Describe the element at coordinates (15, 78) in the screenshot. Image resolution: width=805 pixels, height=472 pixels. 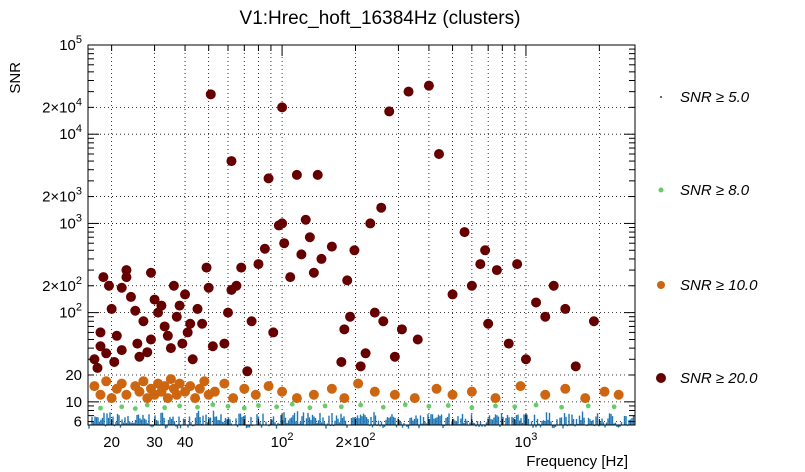
I see `y-axis-label: SNR` at that location.